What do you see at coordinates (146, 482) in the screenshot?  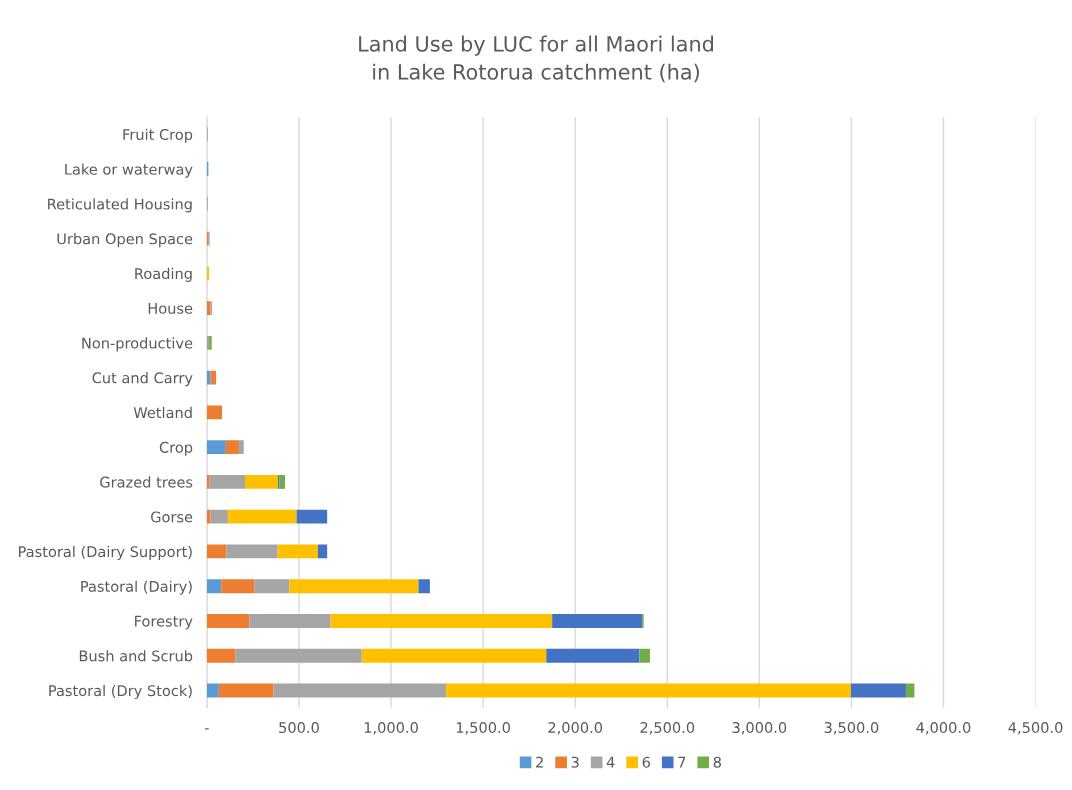 I see `y-tick-label: Grazed trees` at bounding box center [146, 482].